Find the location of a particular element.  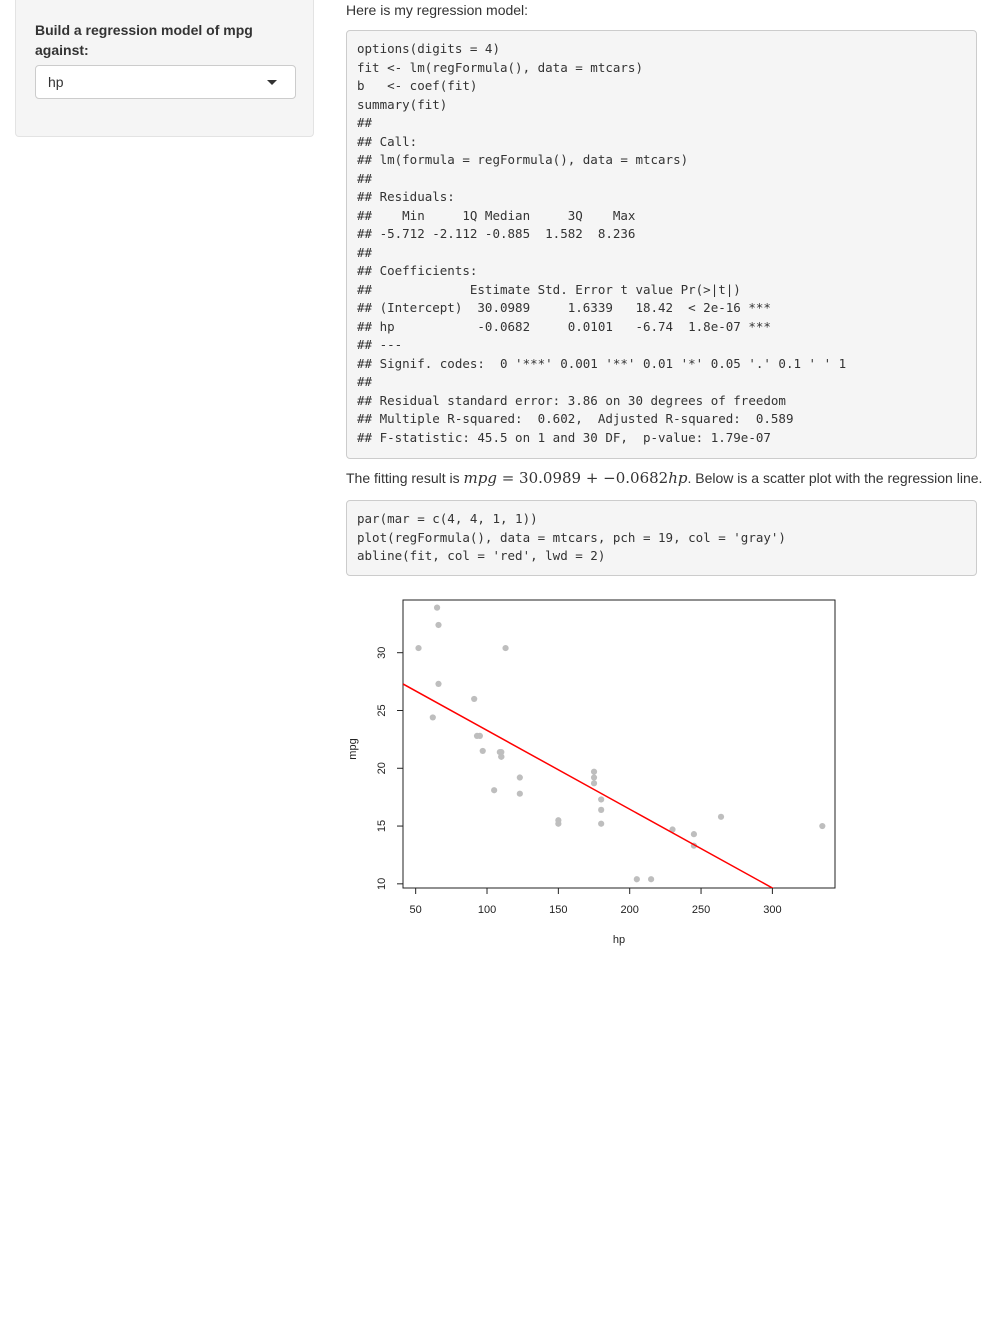

code-line: abline(fit, col = 'red', lwd = 2) is located at coordinates (481, 555).